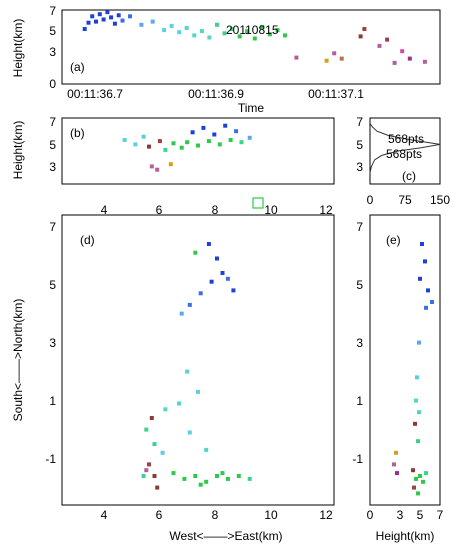  I want to click on panel-c-frame, so click(405, 151).